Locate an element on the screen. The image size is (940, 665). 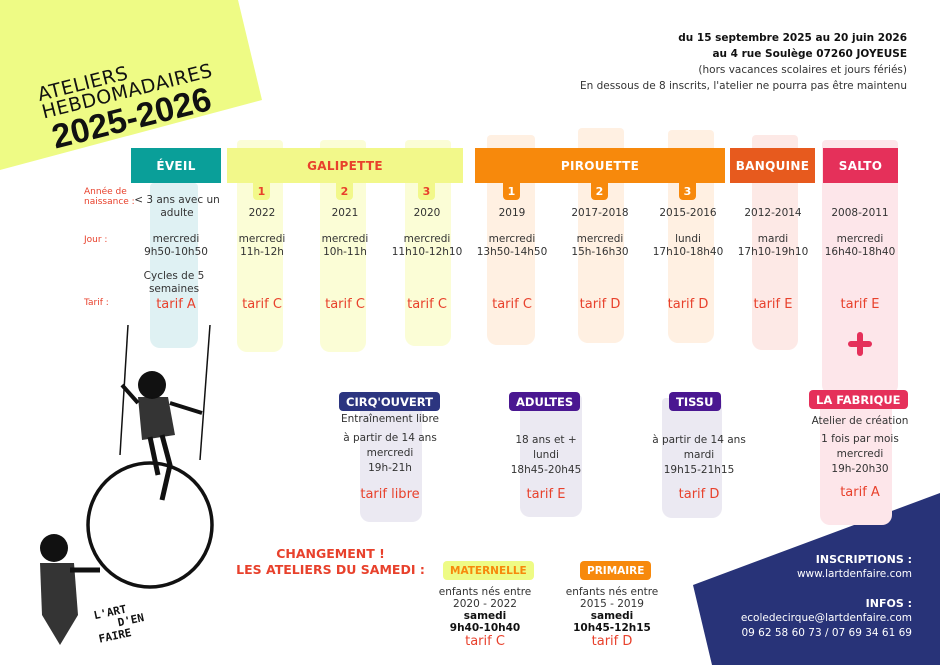
cirq-ouvert-line3: mercredi is located at coordinates (390, 453).